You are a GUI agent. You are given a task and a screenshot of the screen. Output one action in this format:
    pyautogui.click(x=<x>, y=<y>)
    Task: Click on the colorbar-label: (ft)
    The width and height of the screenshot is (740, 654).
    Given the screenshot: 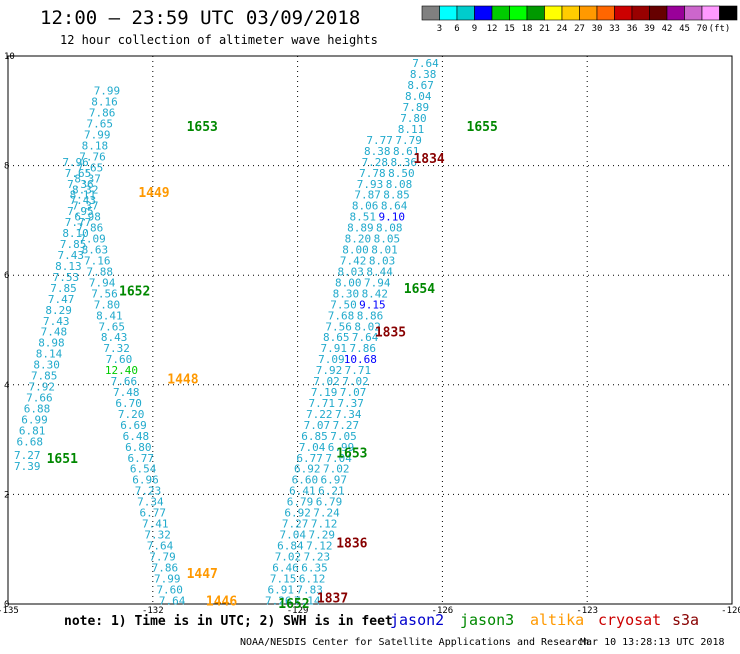 What is the action you would take?
    pyautogui.click(x=720, y=29)
    